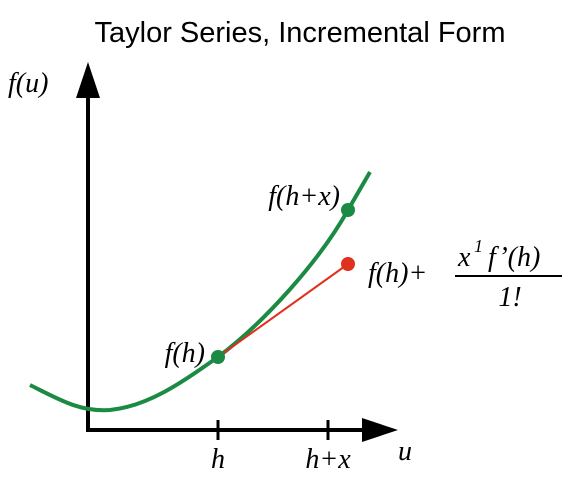  Describe the element at coordinates (304, 196) in the screenshot. I see `point-label: f(h+x)` at that location.